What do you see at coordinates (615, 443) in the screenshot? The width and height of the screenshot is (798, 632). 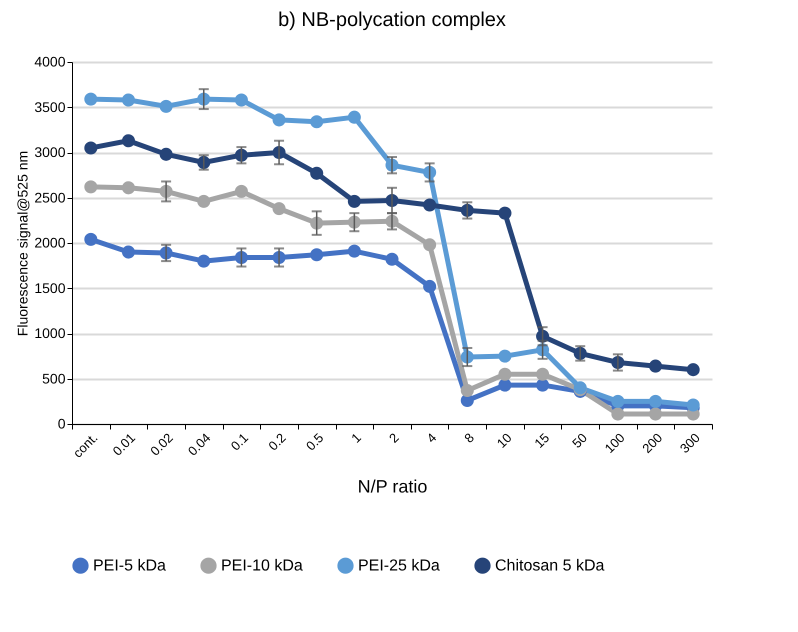 I see `x-tick-label: 100` at bounding box center [615, 443].